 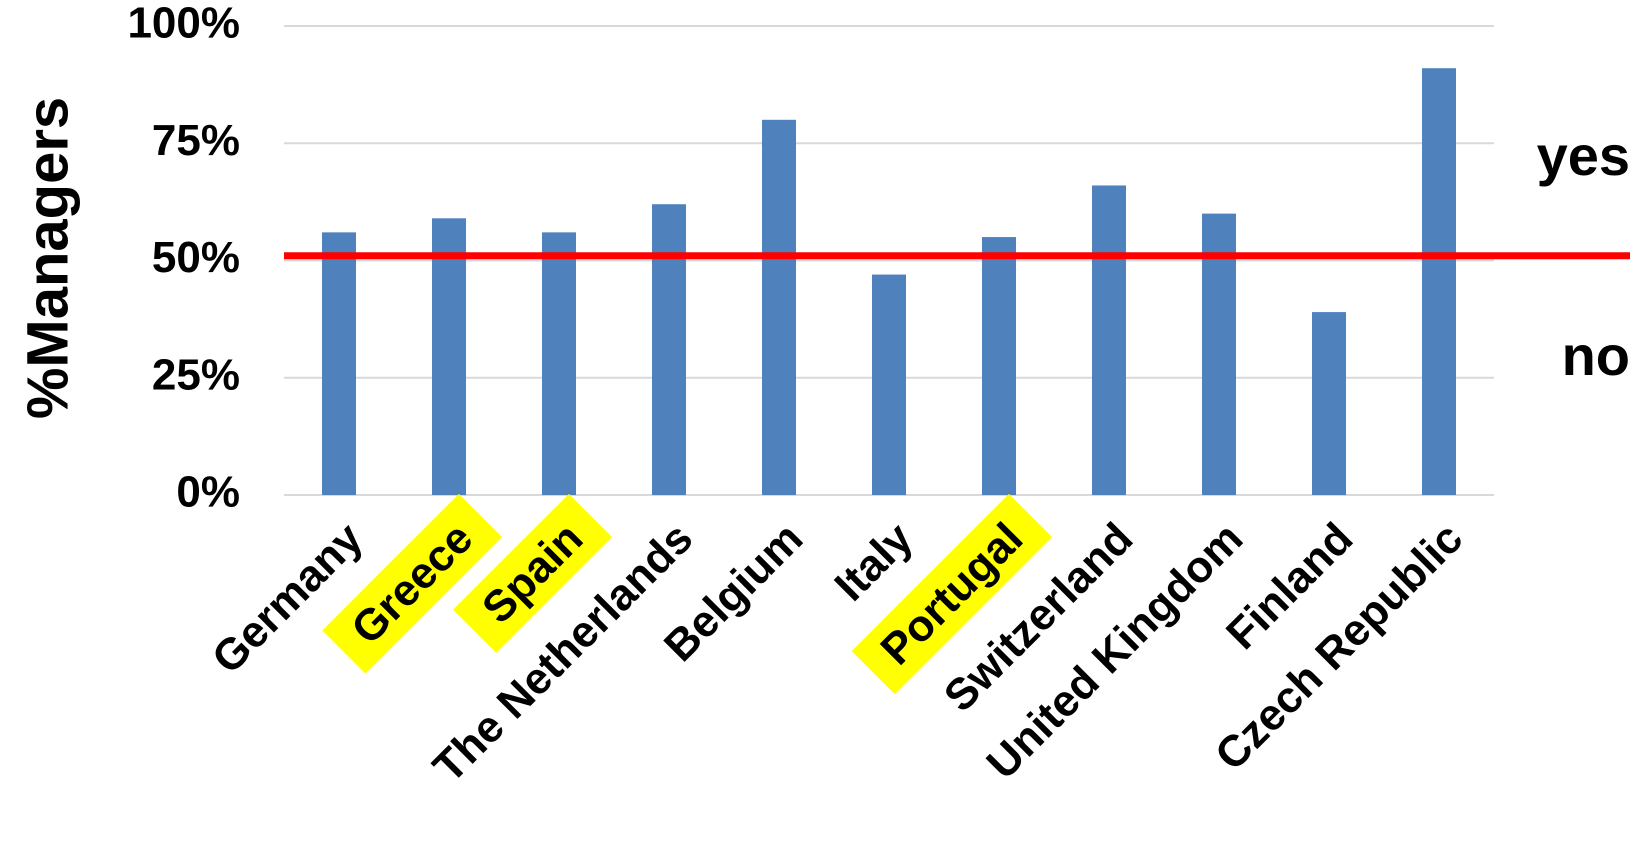 I want to click on y-axis-label: %Managers, so click(x=47, y=258).